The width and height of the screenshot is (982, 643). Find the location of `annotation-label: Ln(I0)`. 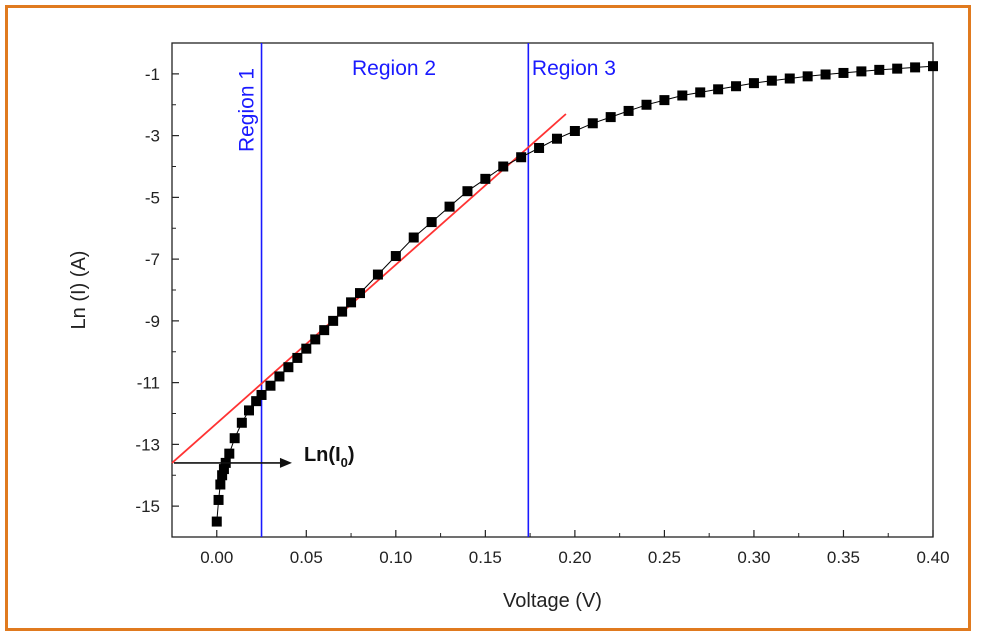

annotation-label: Ln(I0) is located at coordinates (329, 457).